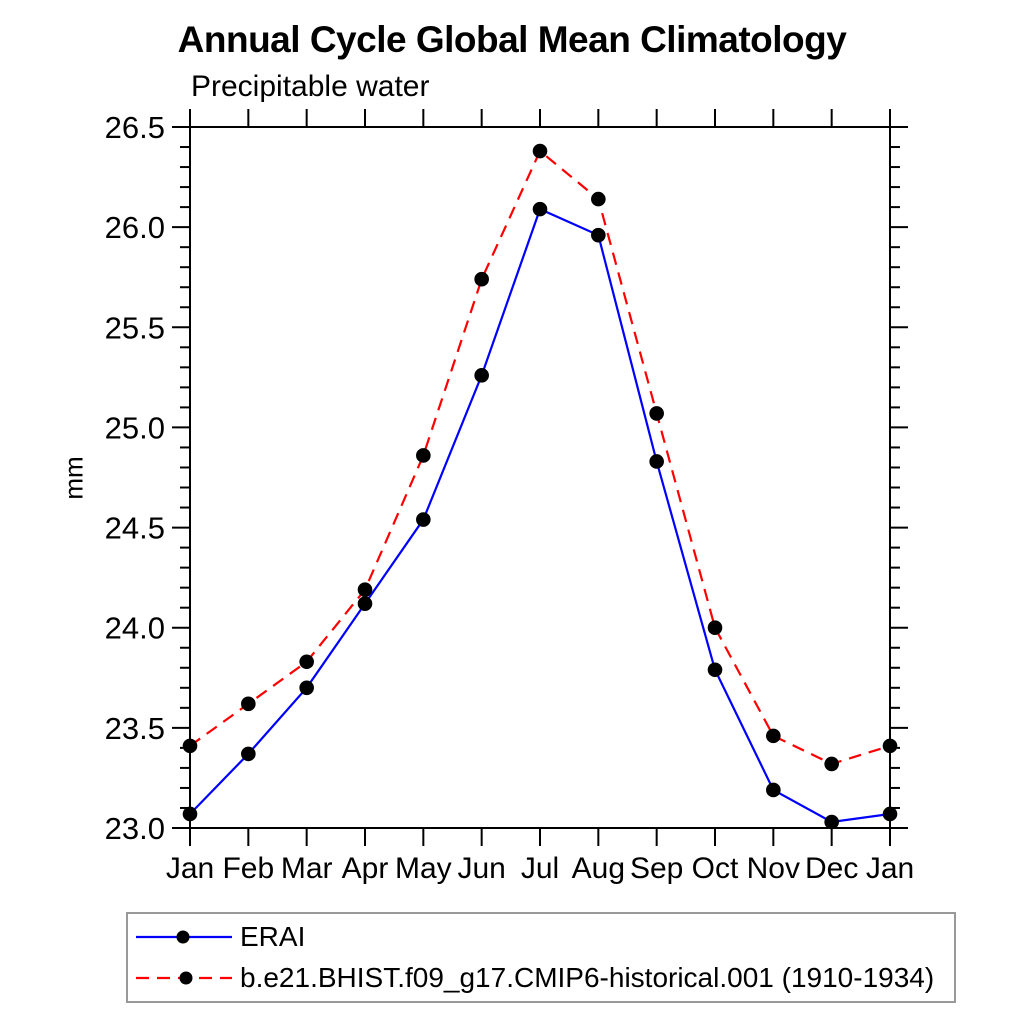 The height and width of the screenshot is (1024, 1024). Describe the element at coordinates (423, 868) in the screenshot. I see `x-tick-label: May` at that location.